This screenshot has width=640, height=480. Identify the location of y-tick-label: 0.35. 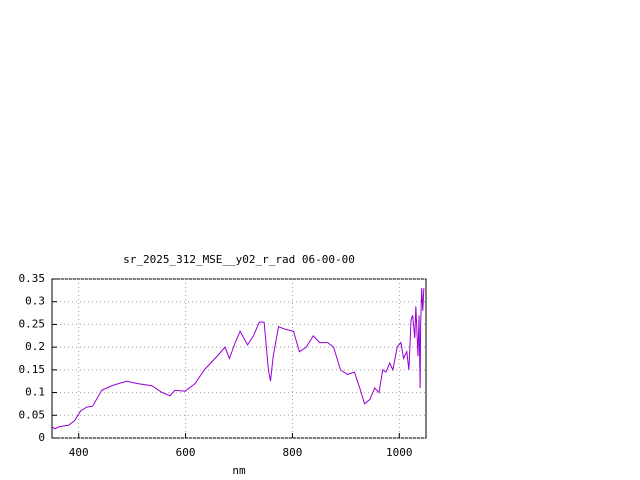
(32, 278).